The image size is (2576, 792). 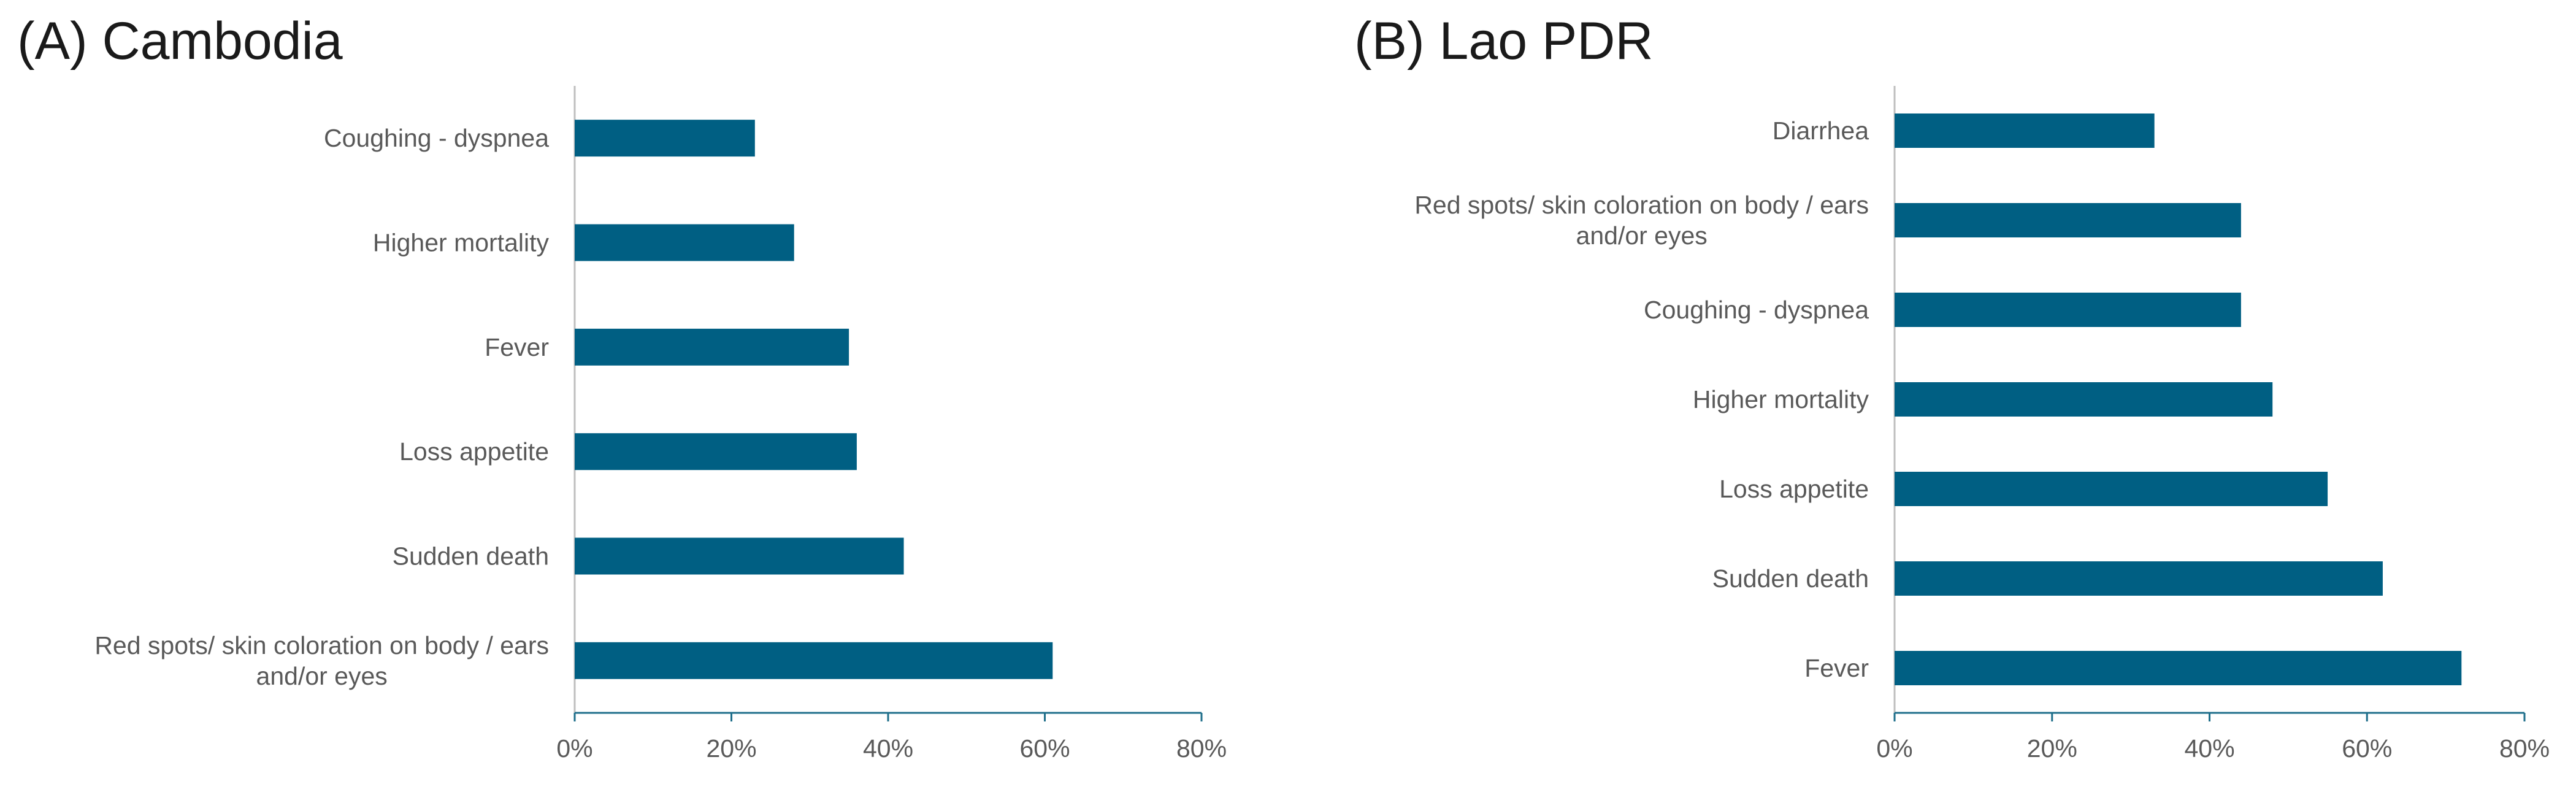 I want to click on chart-b-category-label: Coughing - dyspnea, so click(x=1756, y=310).